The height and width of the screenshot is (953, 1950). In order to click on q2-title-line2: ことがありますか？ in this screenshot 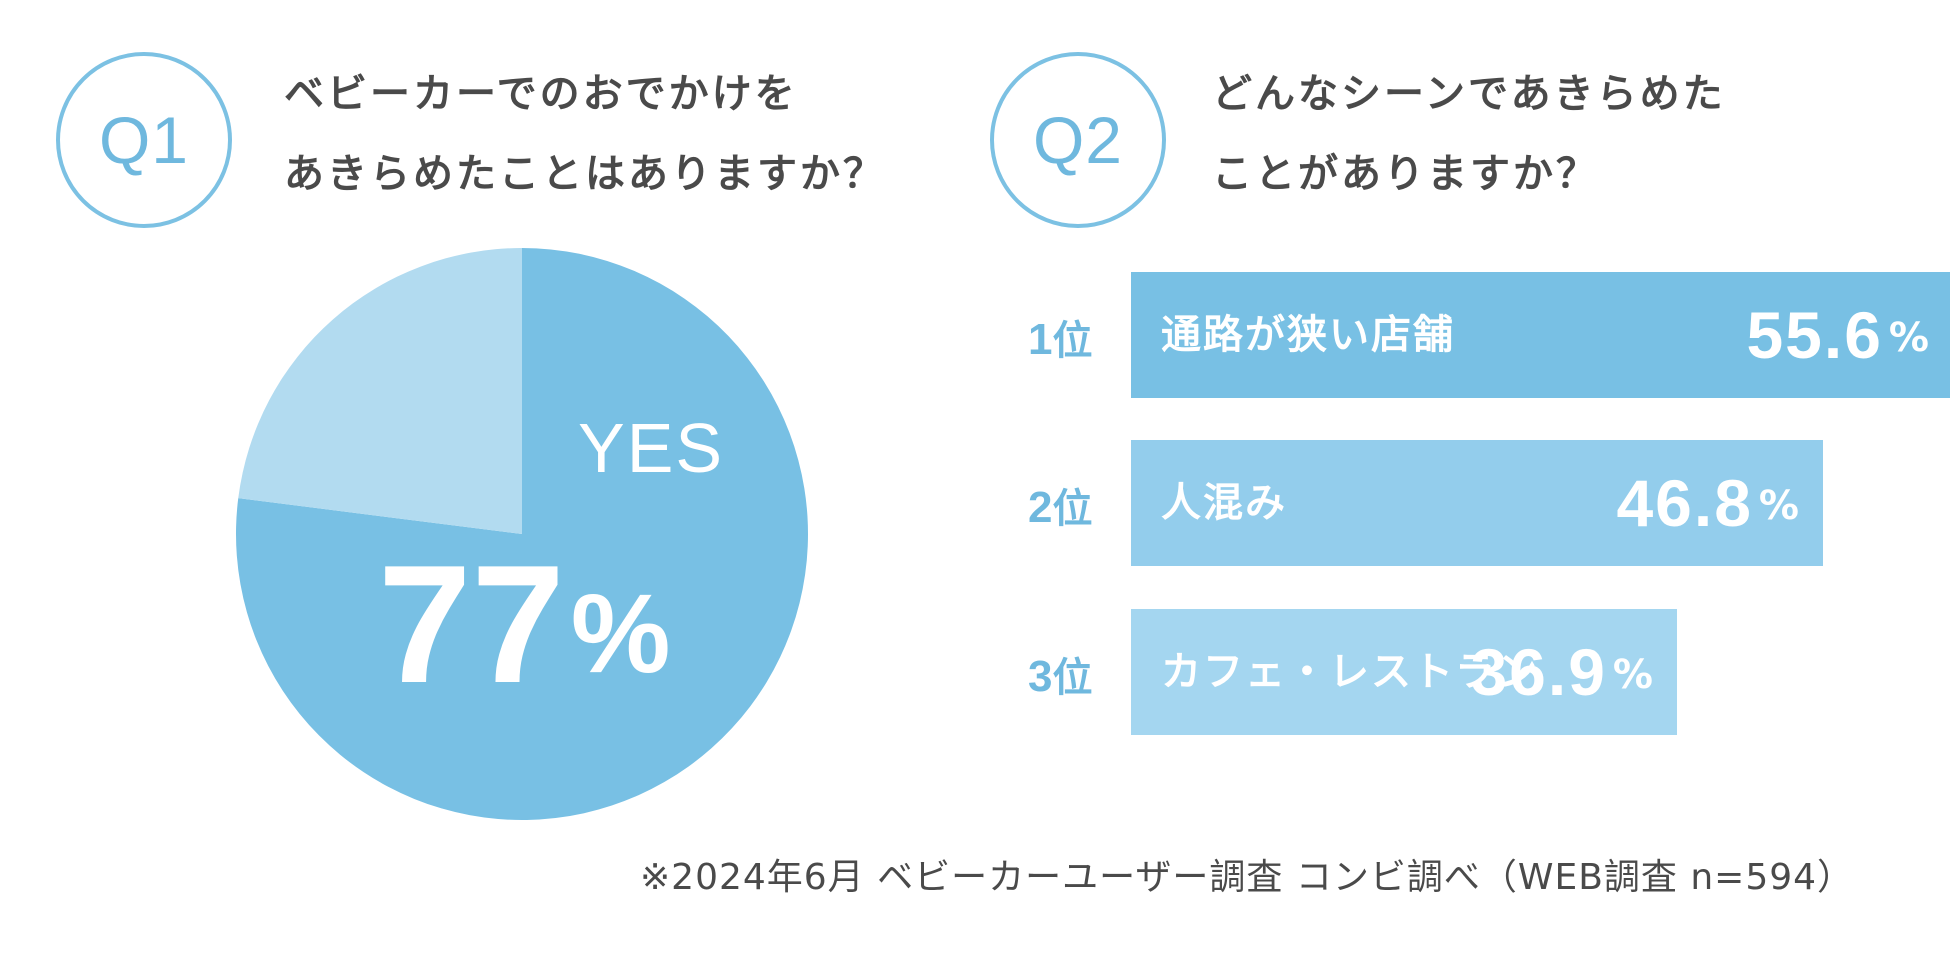, I will do `click(1469, 174)`.